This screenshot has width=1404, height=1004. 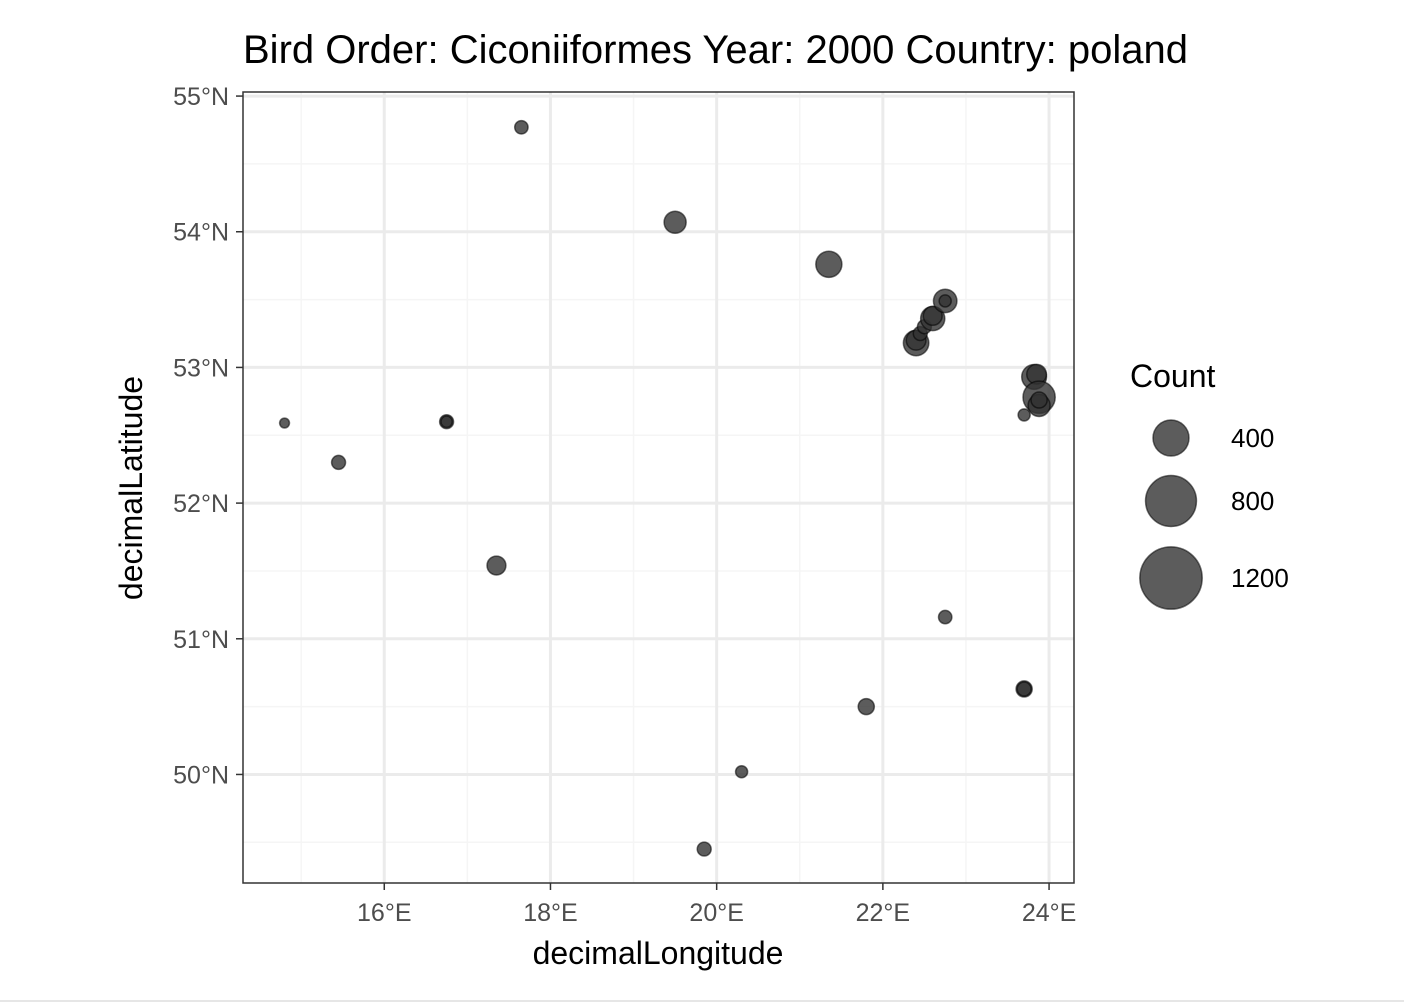 What do you see at coordinates (201, 775) in the screenshot?
I see `y-tick-label: 50°N` at bounding box center [201, 775].